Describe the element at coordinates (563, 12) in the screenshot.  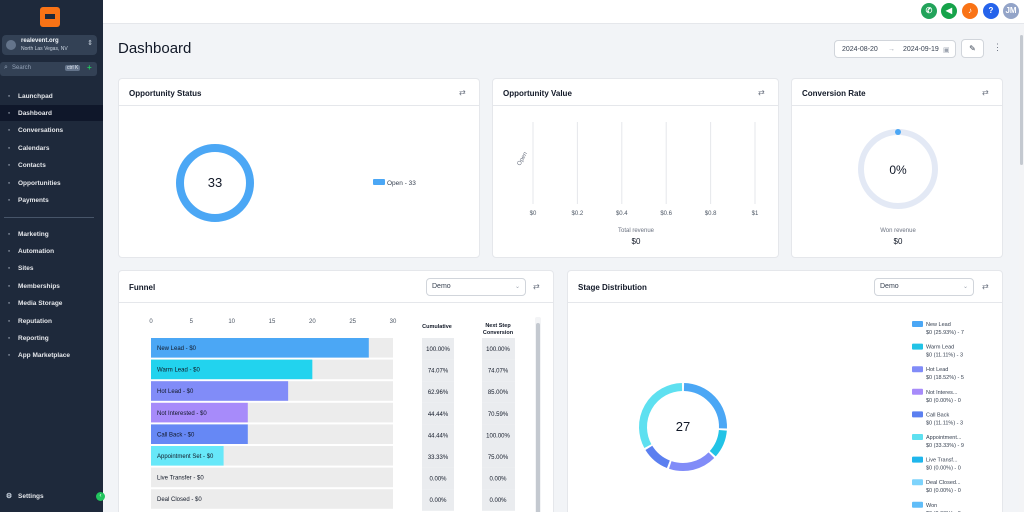
I see `top-bar: ✆ ◀ ♪ ? JM` at that location.